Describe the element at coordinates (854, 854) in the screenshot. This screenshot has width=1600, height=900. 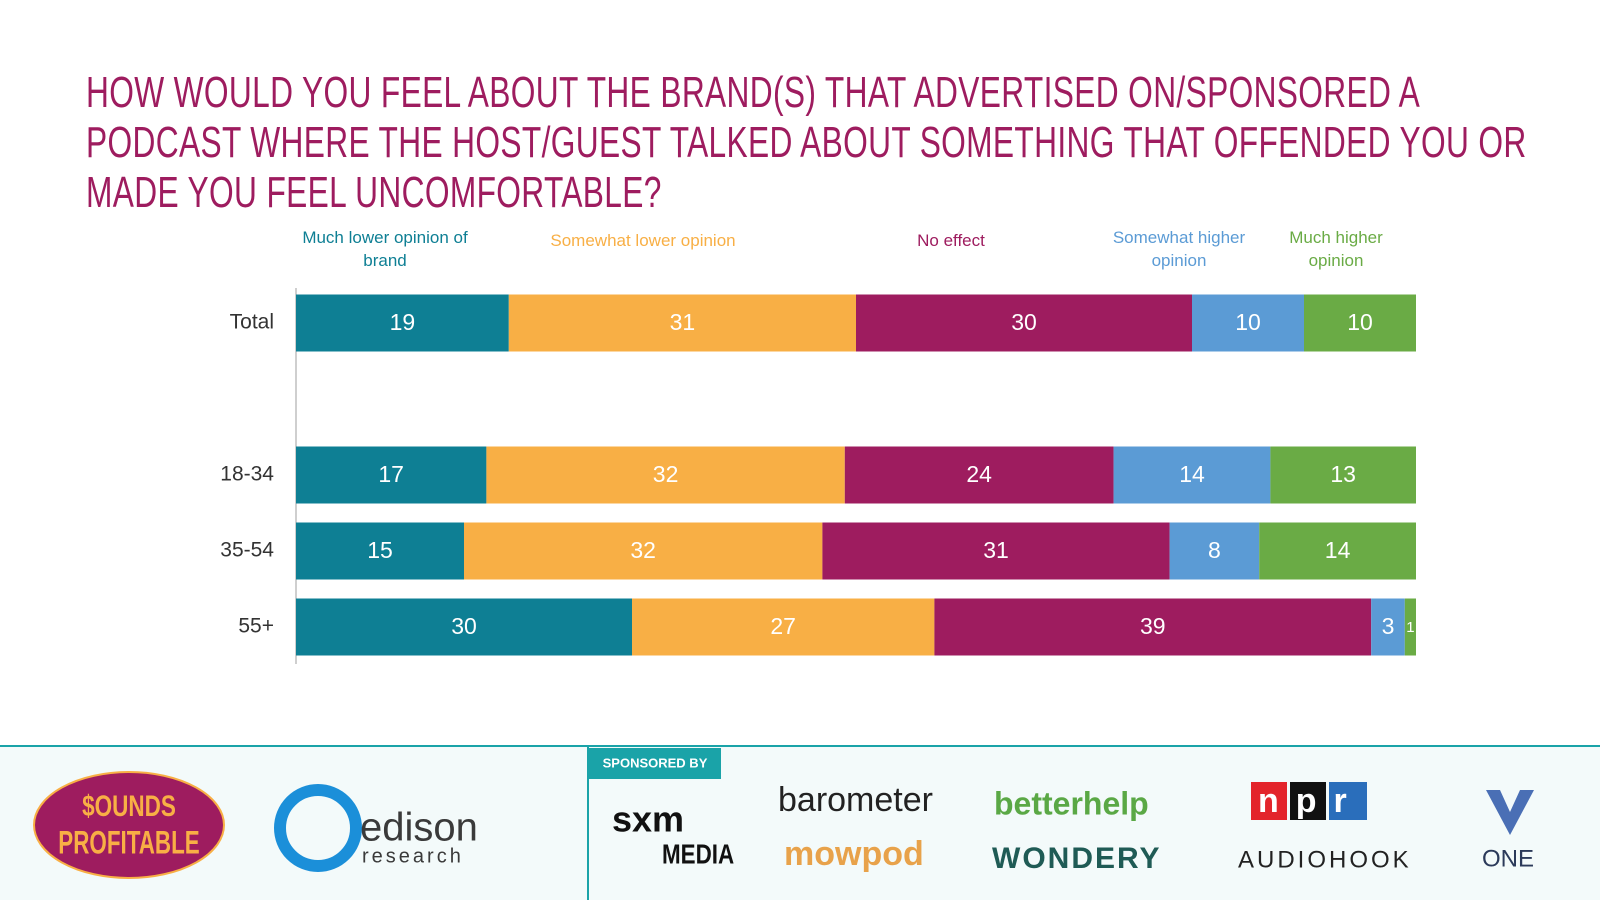
I see `sponsor-logo: mowpod` at that location.